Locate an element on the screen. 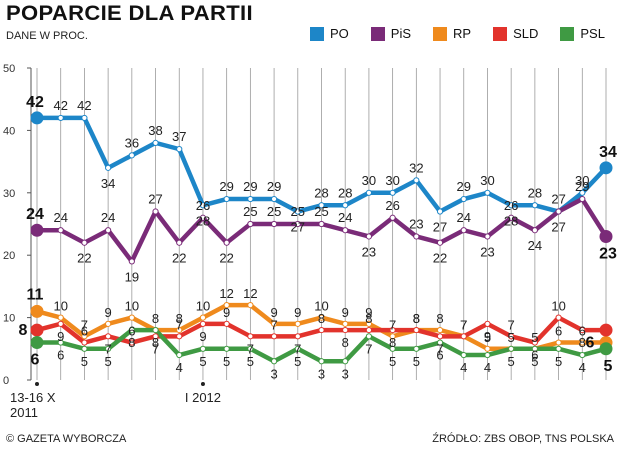  data-label-psl: 7 is located at coordinates (368, 348).